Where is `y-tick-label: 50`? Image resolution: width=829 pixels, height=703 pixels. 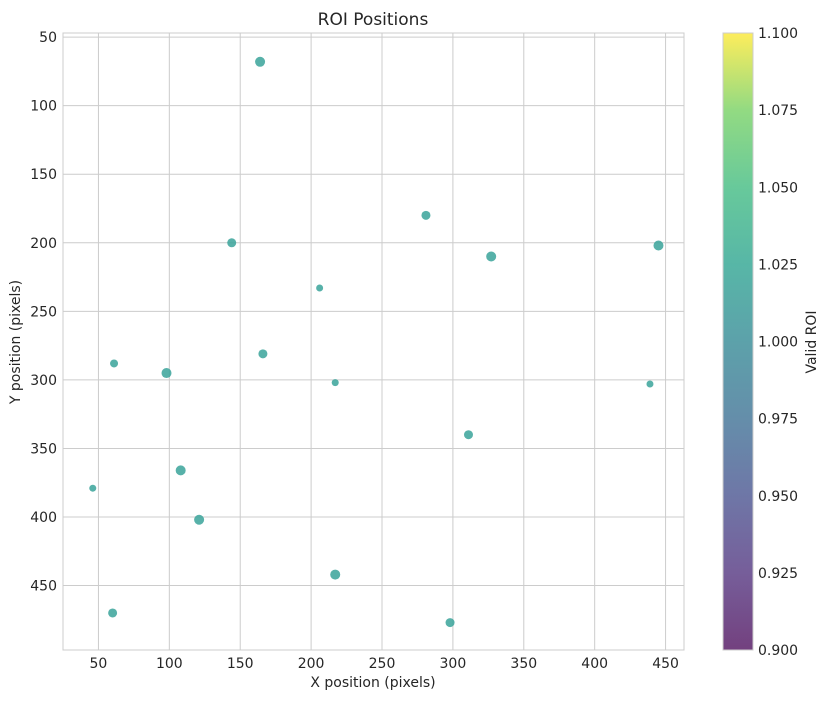
y-tick-label: 50 is located at coordinates (48, 38).